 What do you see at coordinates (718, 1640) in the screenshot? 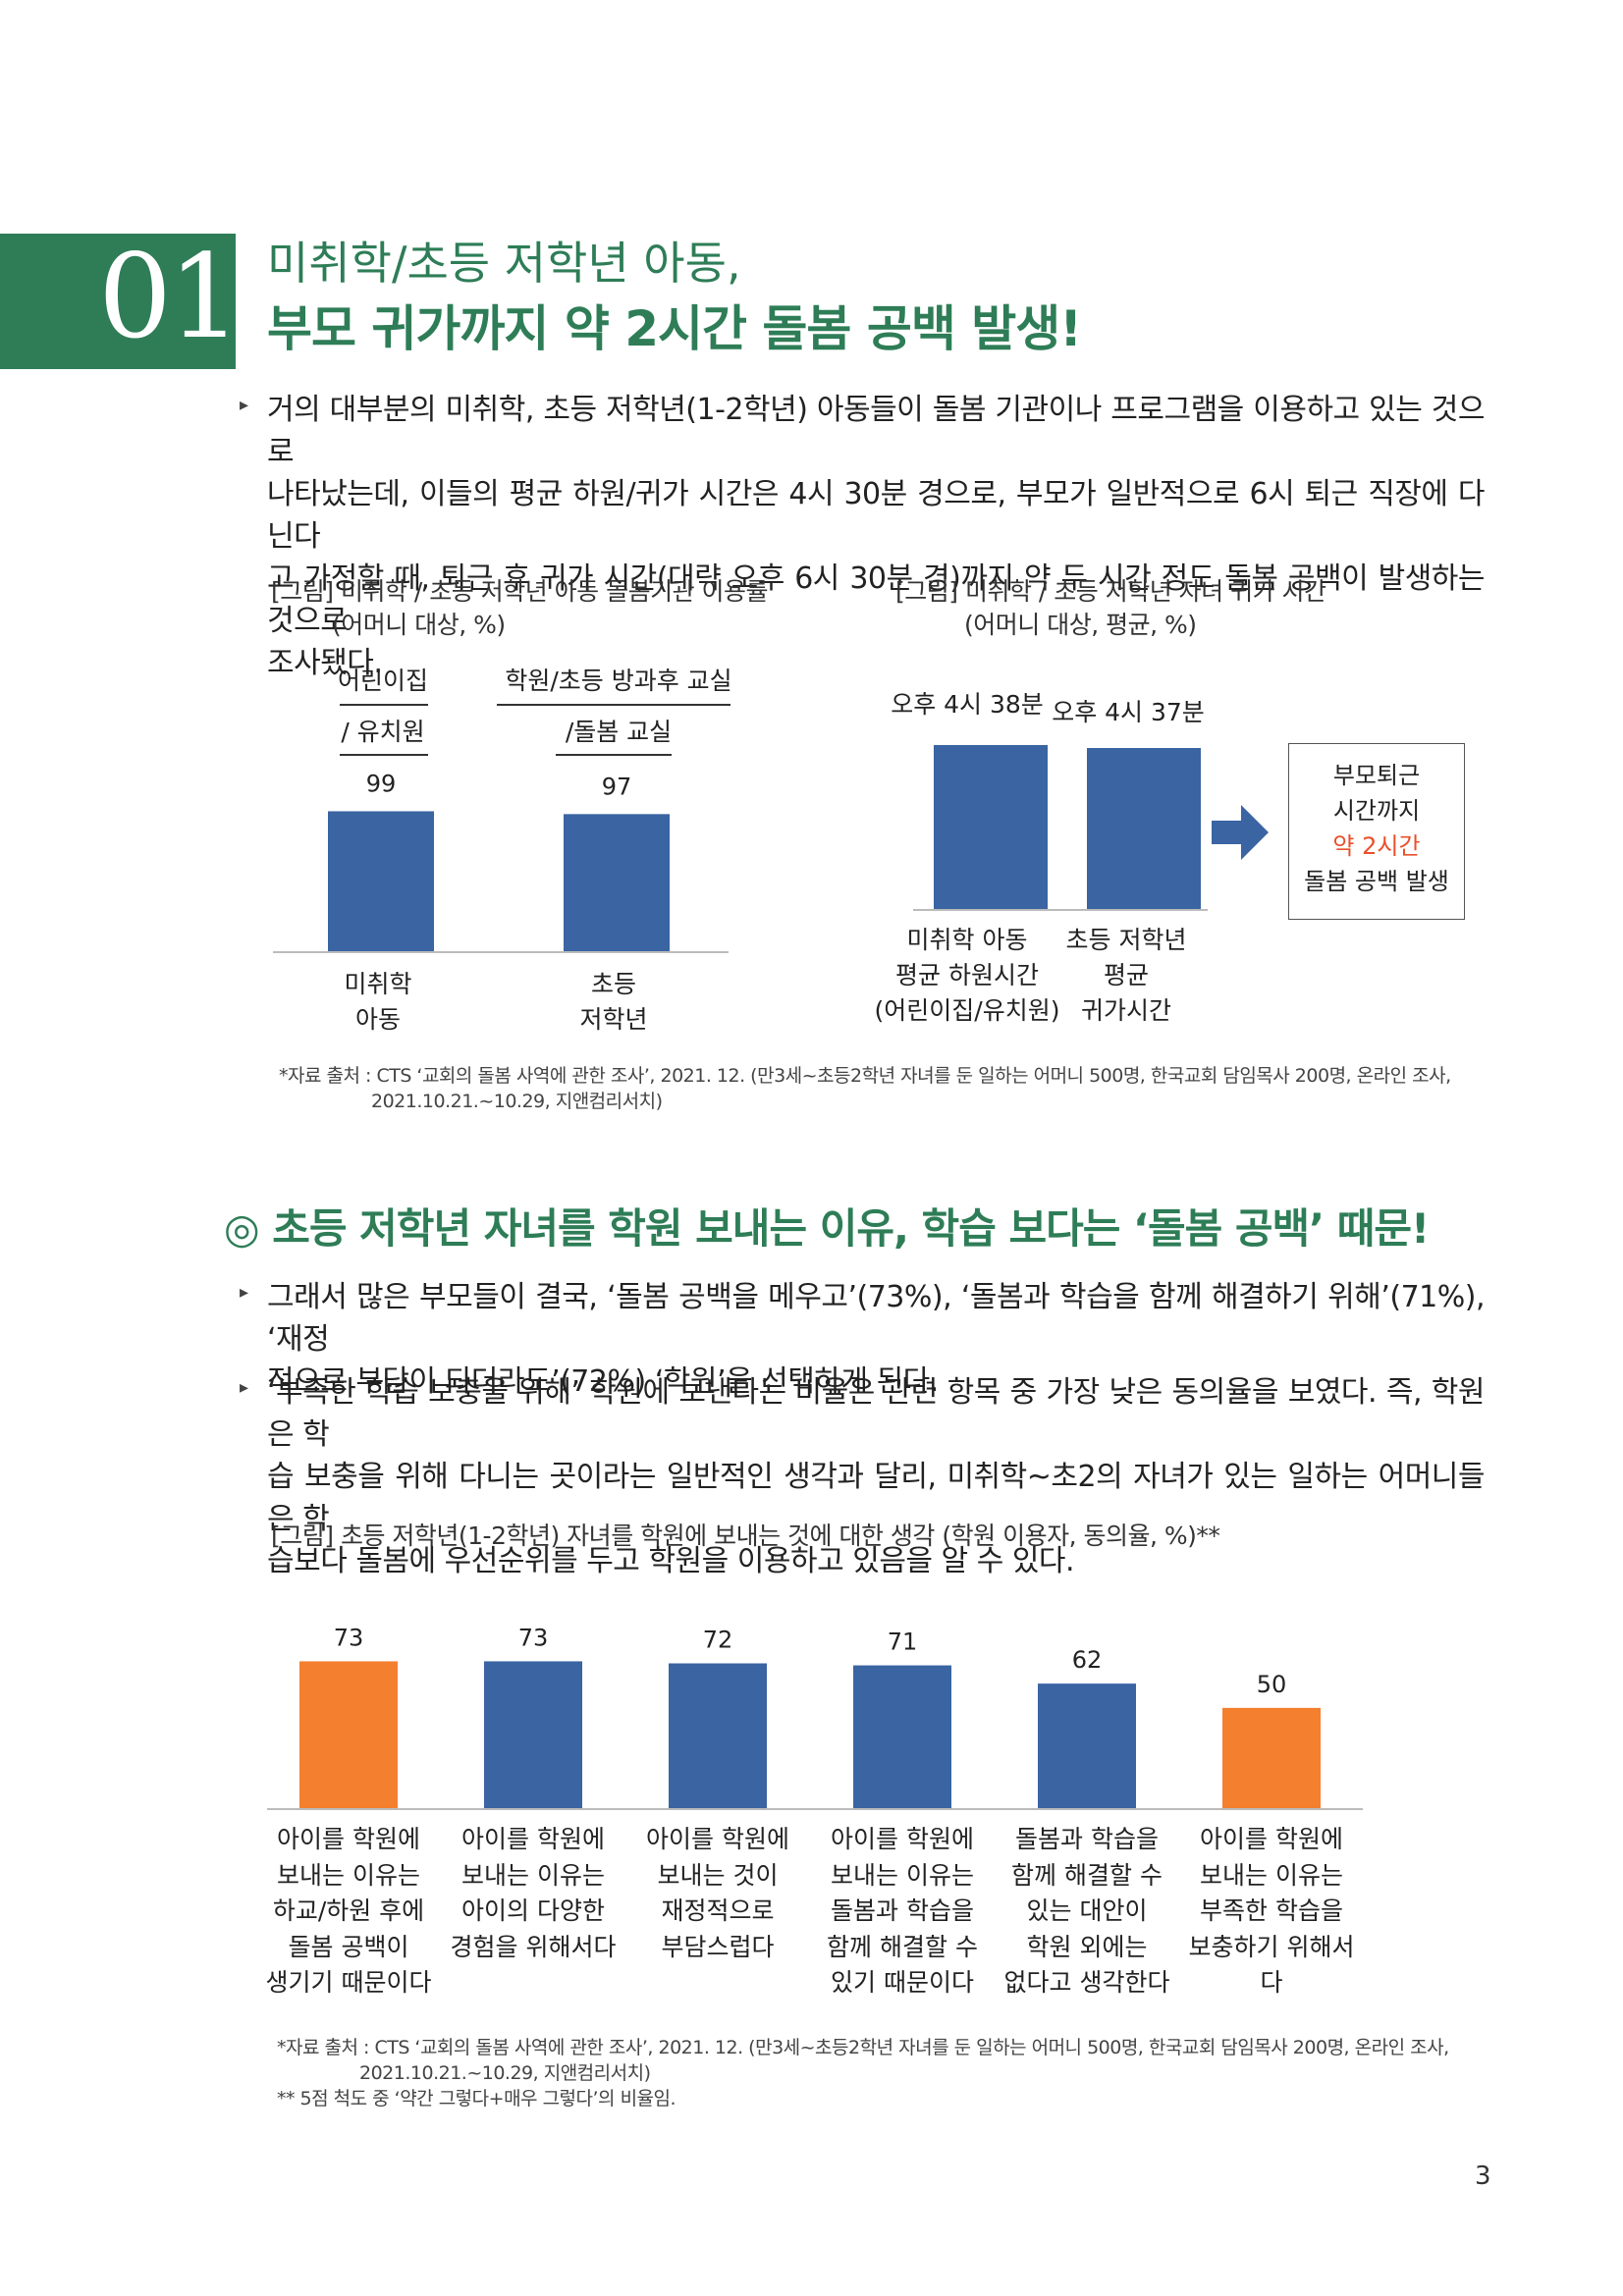
I see `fig3-data-label: 72` at bounding box center [718, 1640].